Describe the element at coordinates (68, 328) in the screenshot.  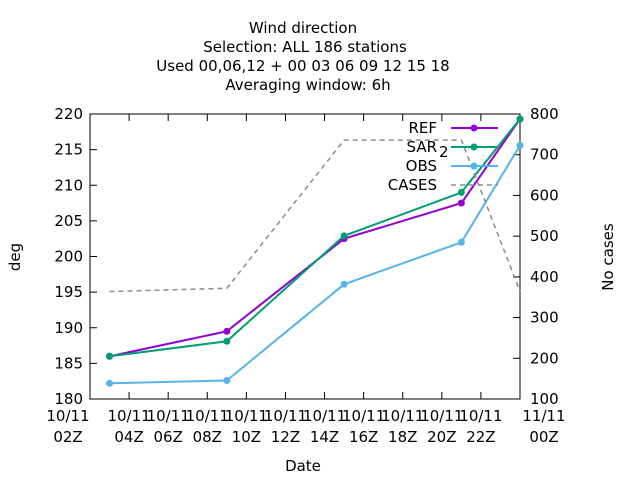
I see `y-tick-label: 190` at that location.